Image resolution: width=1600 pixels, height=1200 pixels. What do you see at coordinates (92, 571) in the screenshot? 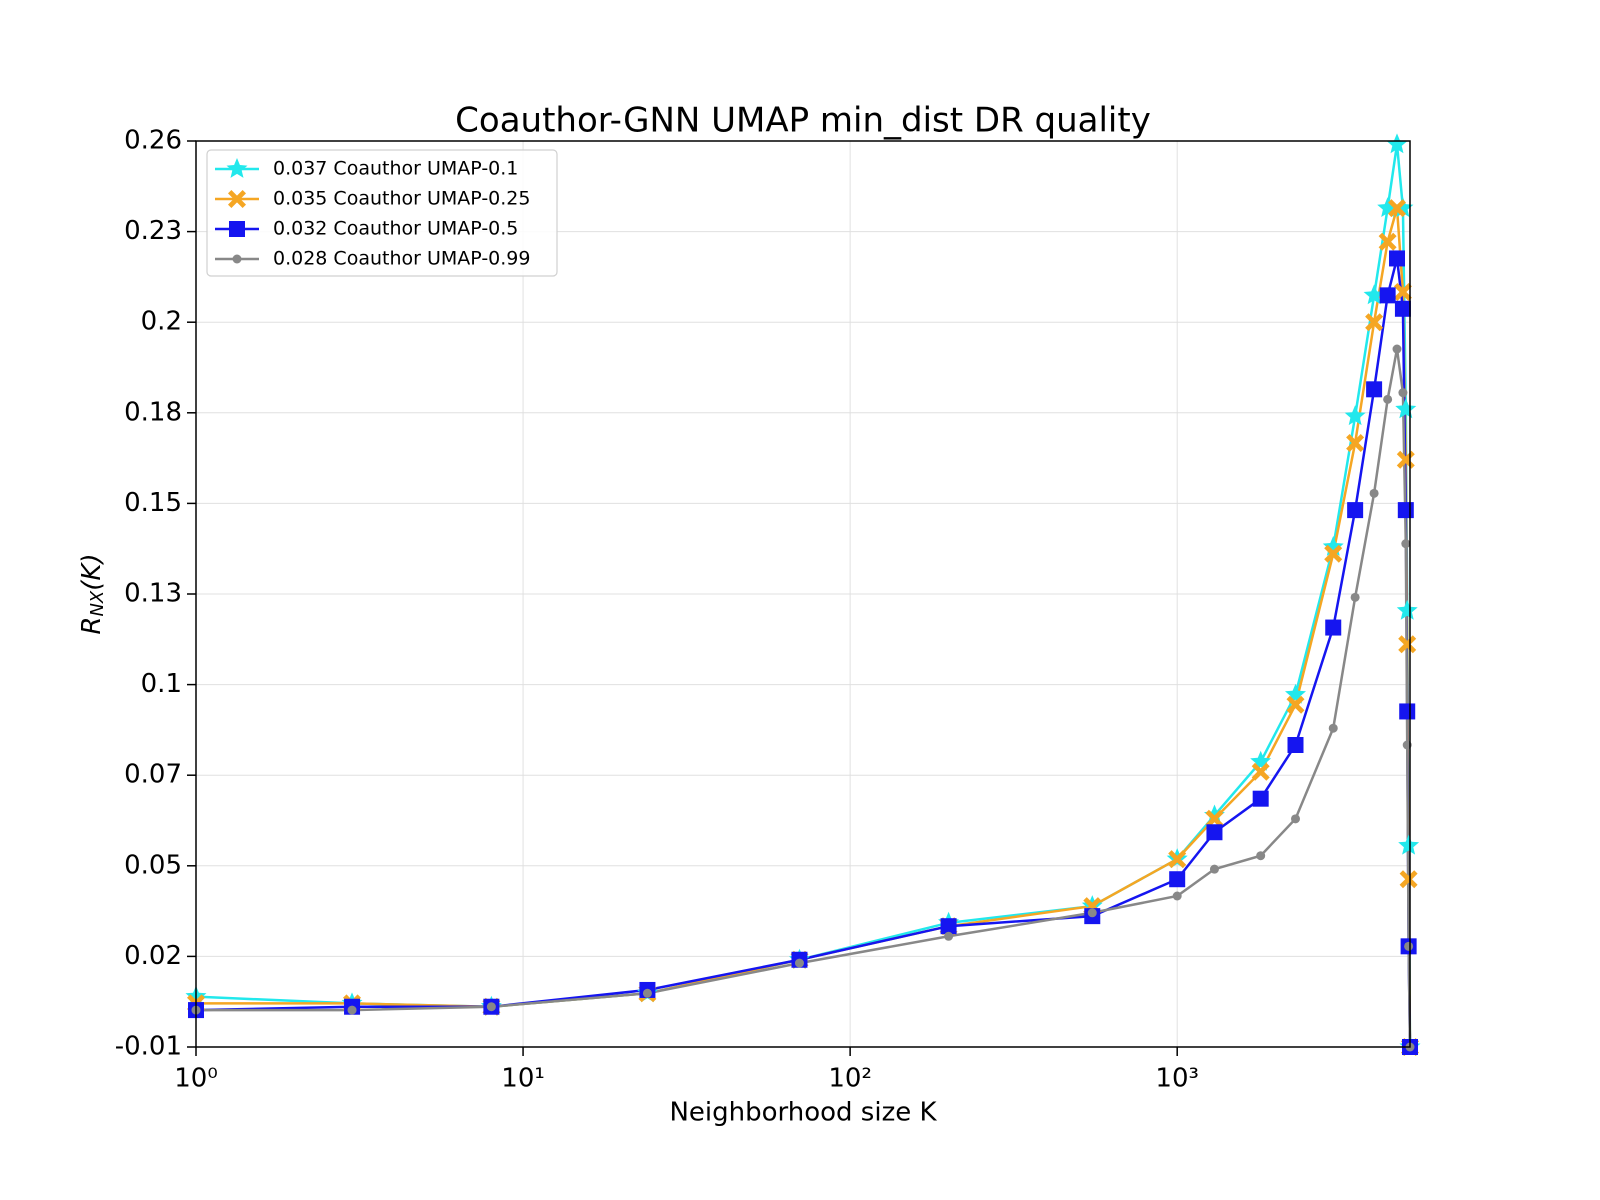
I see `y-label-rest: (K)` at bounding box center [92, 571].